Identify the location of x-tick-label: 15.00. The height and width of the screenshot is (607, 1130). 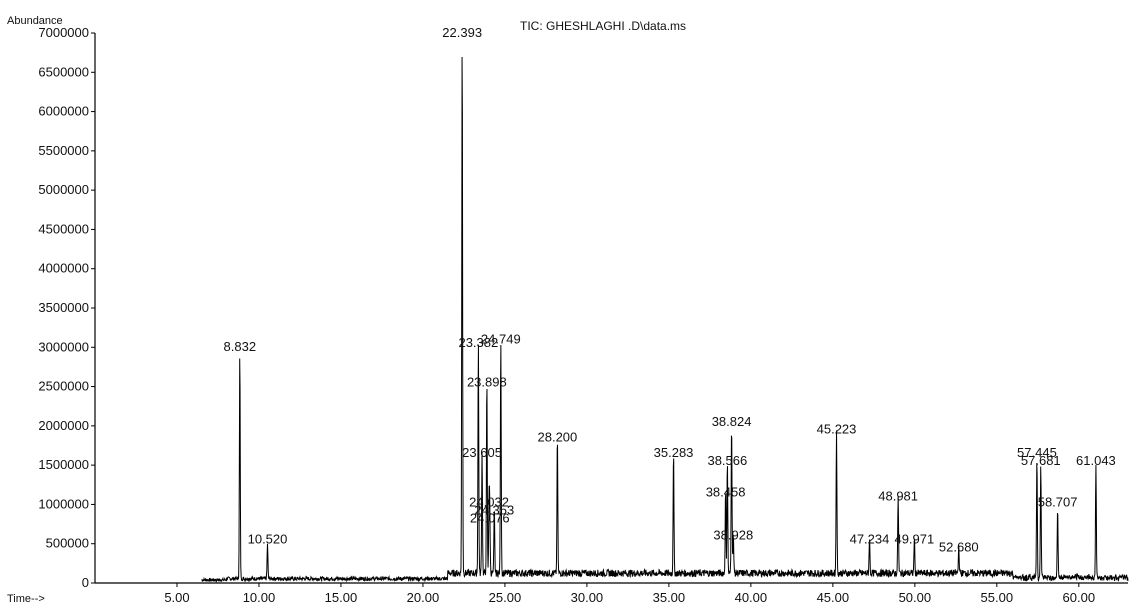
(341, 597).